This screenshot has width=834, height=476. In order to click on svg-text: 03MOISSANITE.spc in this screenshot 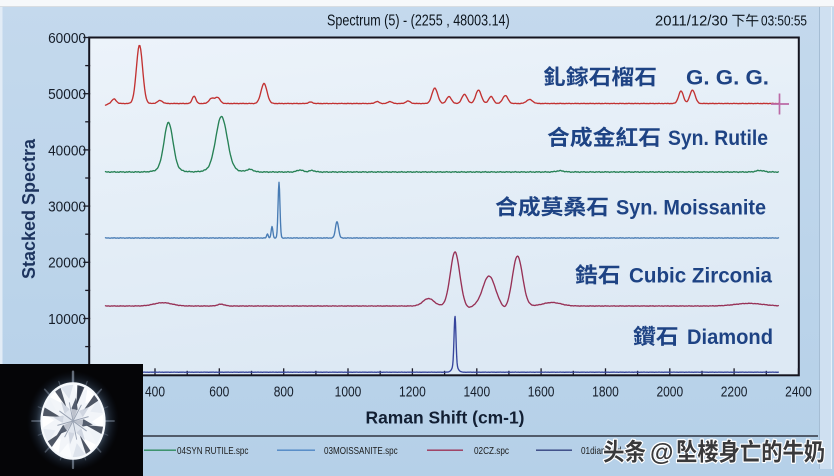, I will do `click(361, 450)`.